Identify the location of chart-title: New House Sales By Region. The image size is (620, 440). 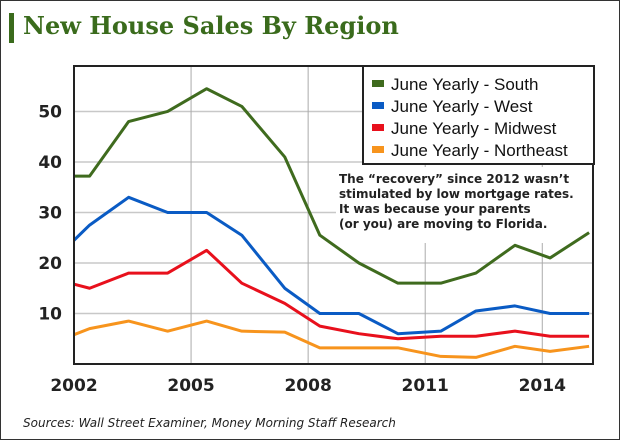
(211, 25).